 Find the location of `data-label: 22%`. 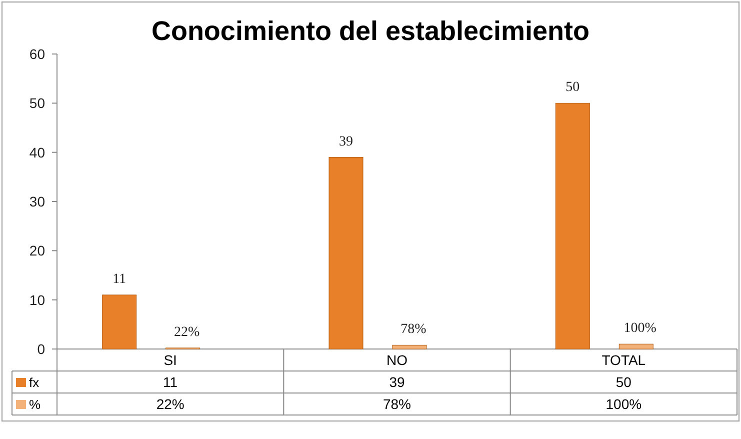

data-label: 22% is located at coordinates (170, 404).